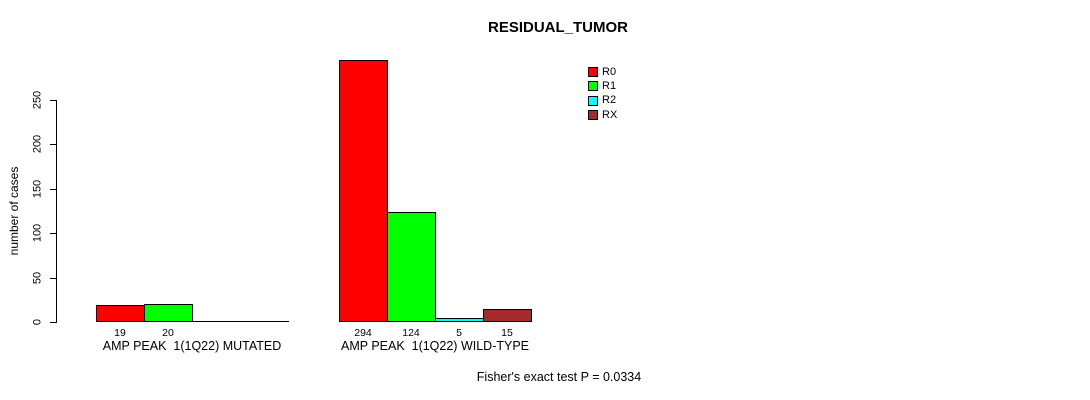  Describe the element at coordinates (37, 189) in the screenshot. I see `y-tick-label: 150` at that location.